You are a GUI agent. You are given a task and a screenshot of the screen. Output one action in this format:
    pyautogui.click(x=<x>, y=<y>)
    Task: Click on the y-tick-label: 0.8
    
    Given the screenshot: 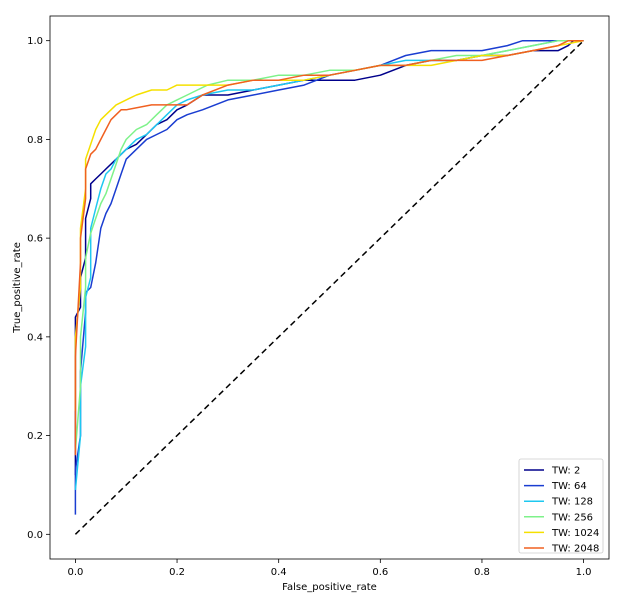 What is the action you would take?
    pyautogui.click(x=35, y=140)
    